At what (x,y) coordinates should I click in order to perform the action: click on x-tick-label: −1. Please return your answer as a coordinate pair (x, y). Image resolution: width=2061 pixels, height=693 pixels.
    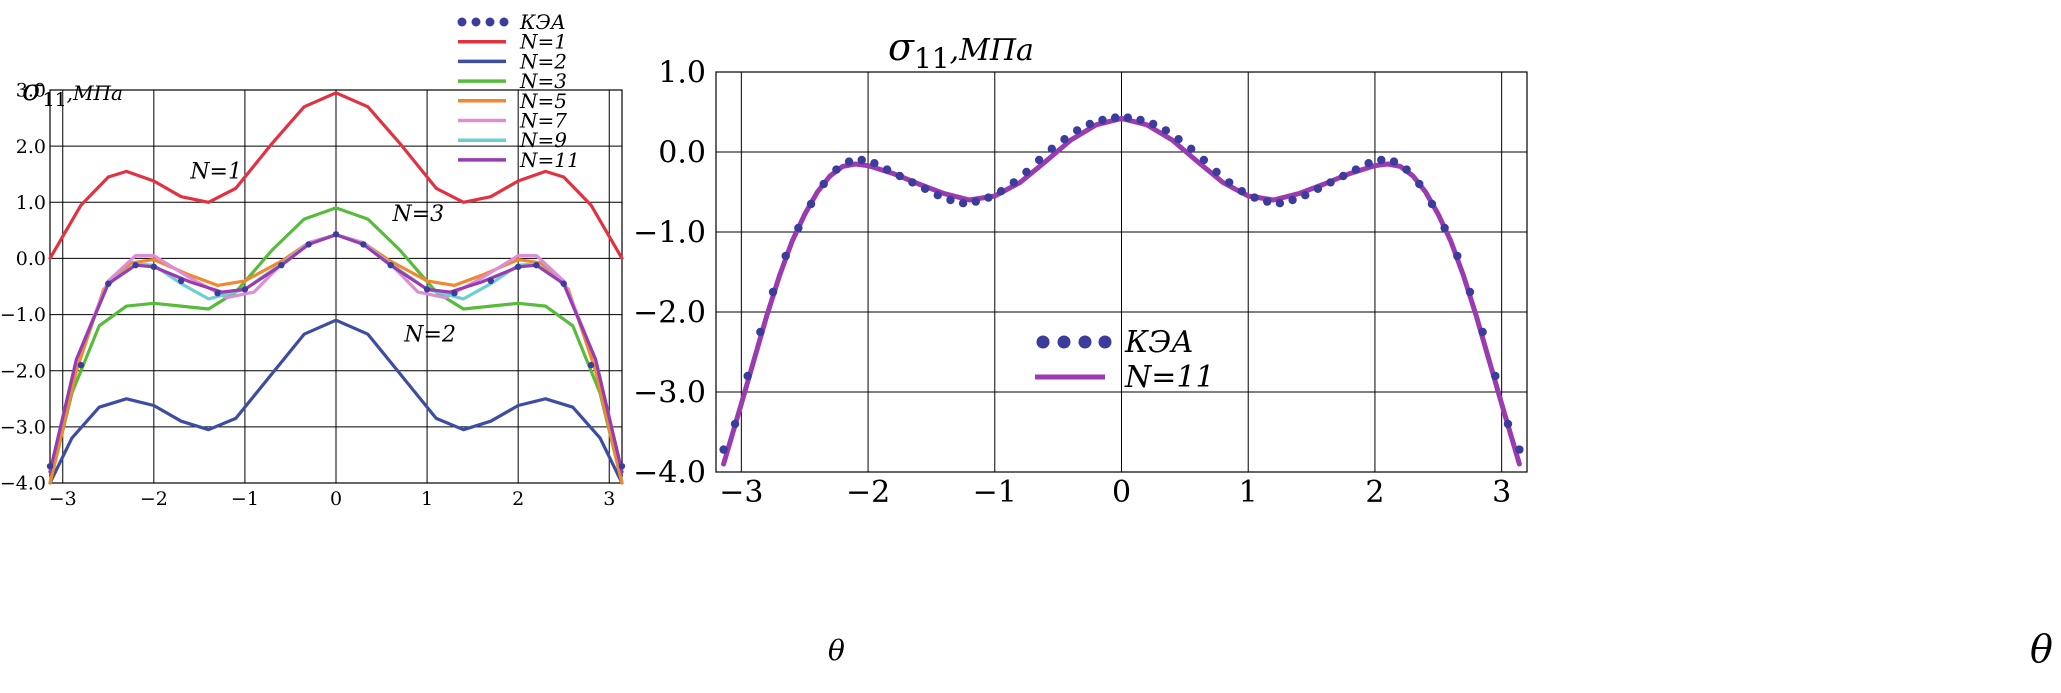
    Looking at the image, I should click on (995, 492).